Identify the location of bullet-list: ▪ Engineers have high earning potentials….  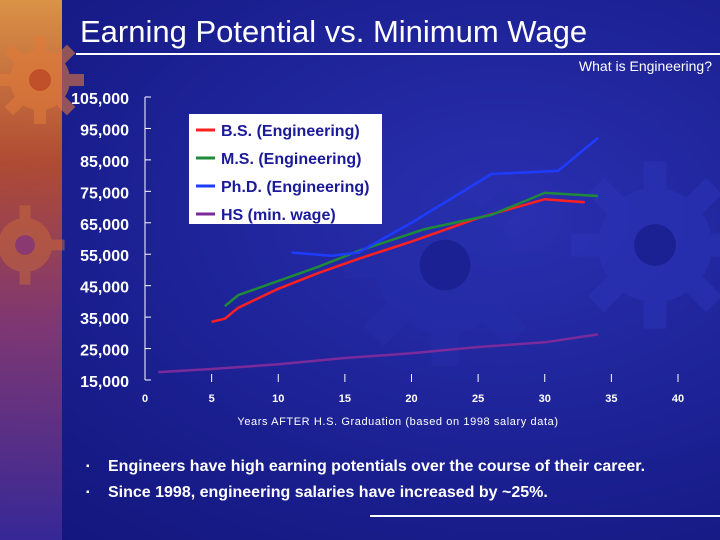
(365, 480).